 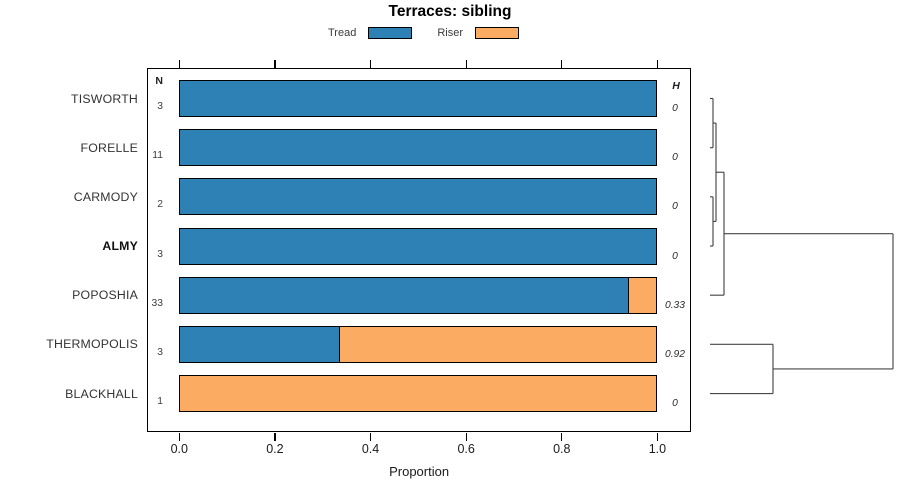 What do you see at coordinates (105, 196) in the screenshot?
I see `row-label: CARMODY` at bounding box center [105, 196].